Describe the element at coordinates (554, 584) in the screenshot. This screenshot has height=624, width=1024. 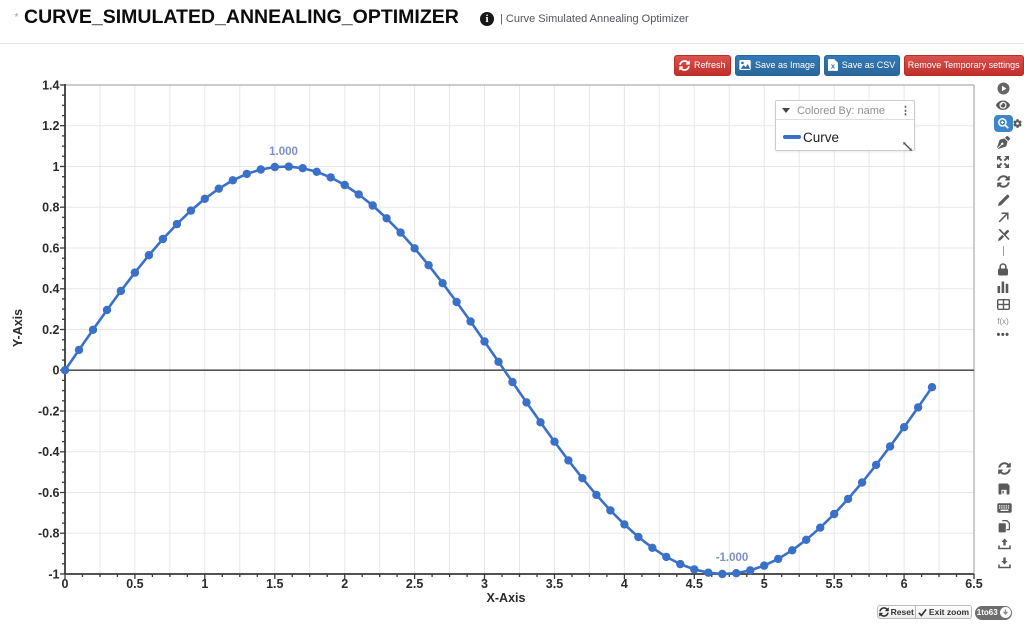
I see `svg-text: 3.5` at that location.